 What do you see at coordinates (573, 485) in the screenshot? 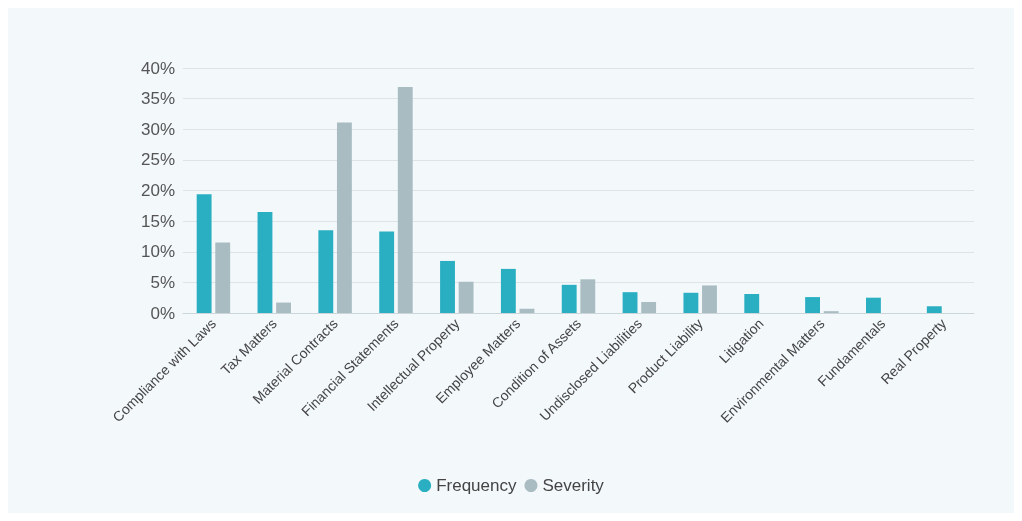
I see `legend-label: Severity` at bounding box center [573, 485].